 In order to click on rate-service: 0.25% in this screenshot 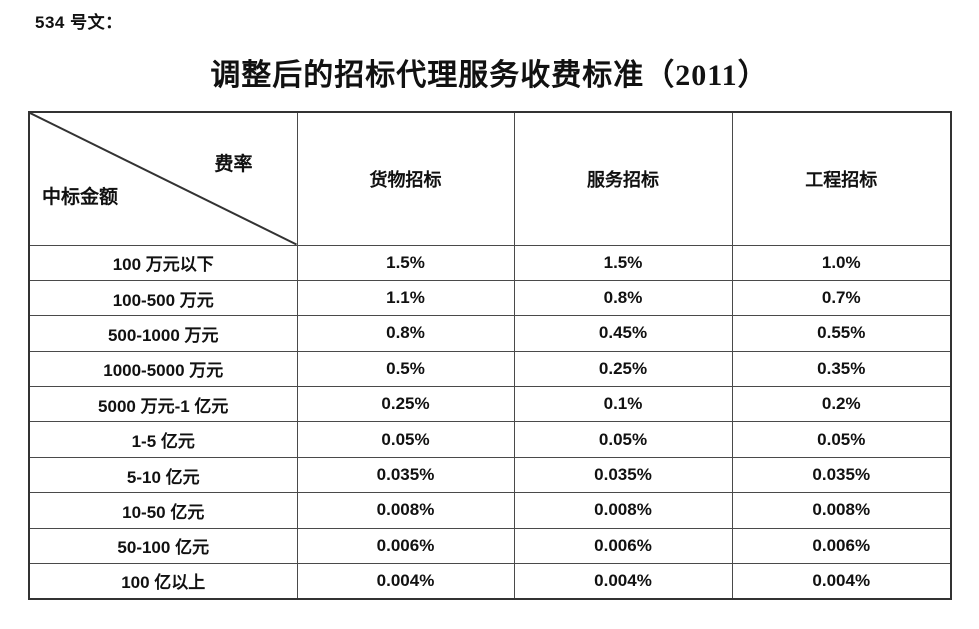, I will do `click(623, 369)`.